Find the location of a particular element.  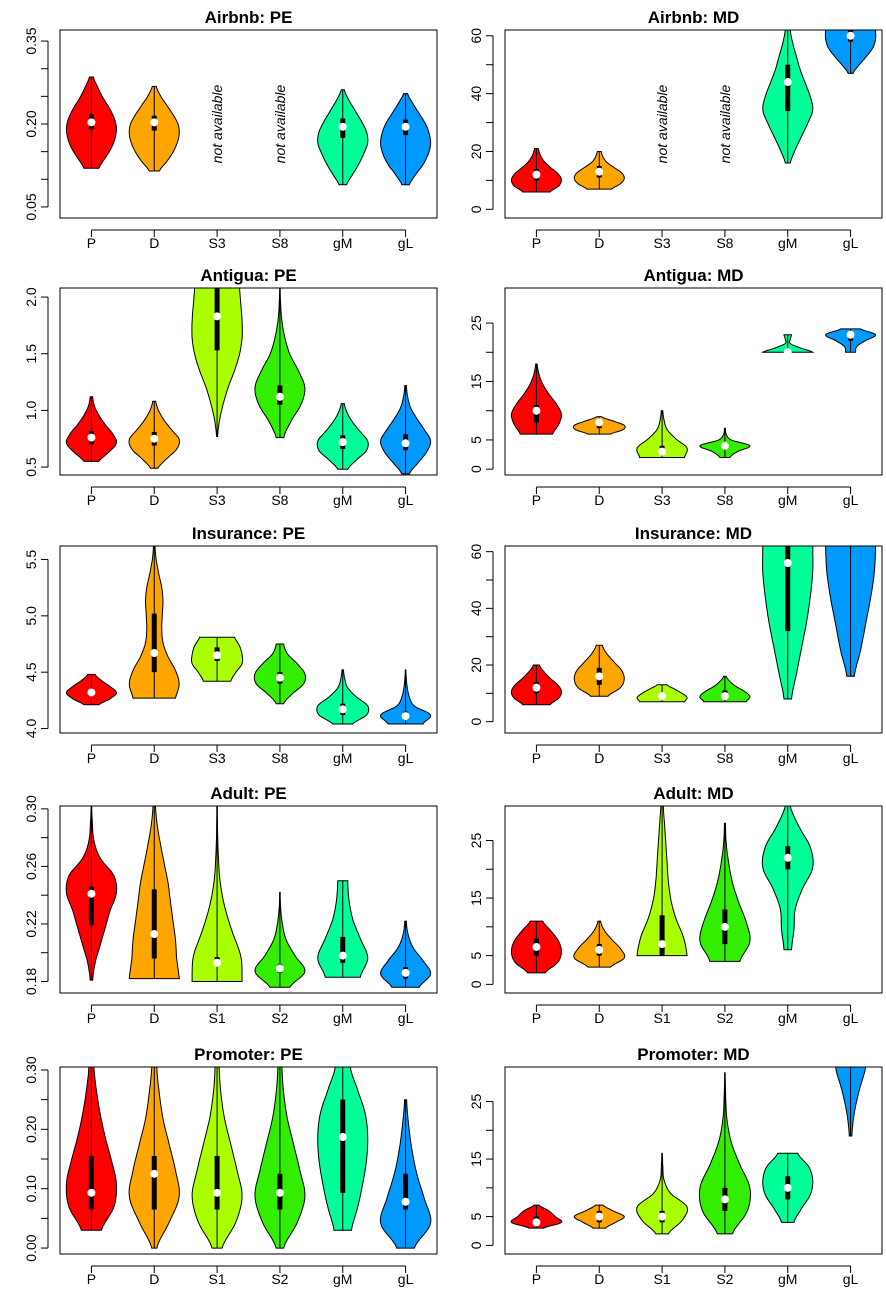

y-tick-label: 0.18 is located at coordinates (31, 981).